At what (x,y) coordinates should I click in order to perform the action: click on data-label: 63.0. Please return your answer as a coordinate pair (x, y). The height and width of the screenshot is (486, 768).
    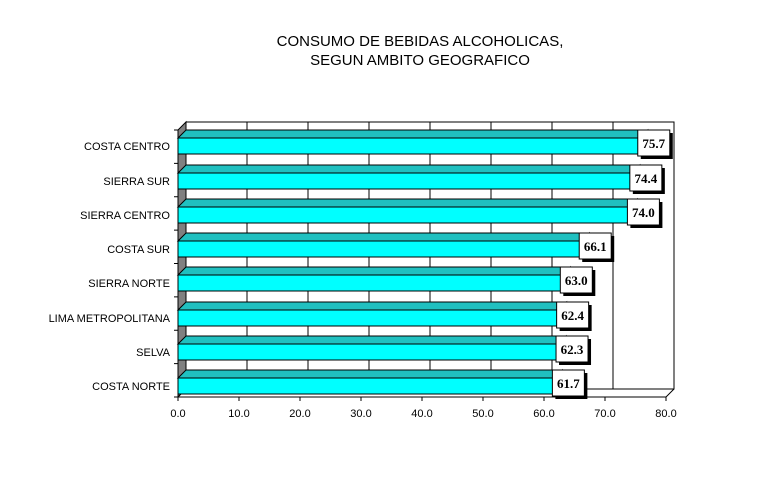
    Looking at the image, I should click on (576, 280).